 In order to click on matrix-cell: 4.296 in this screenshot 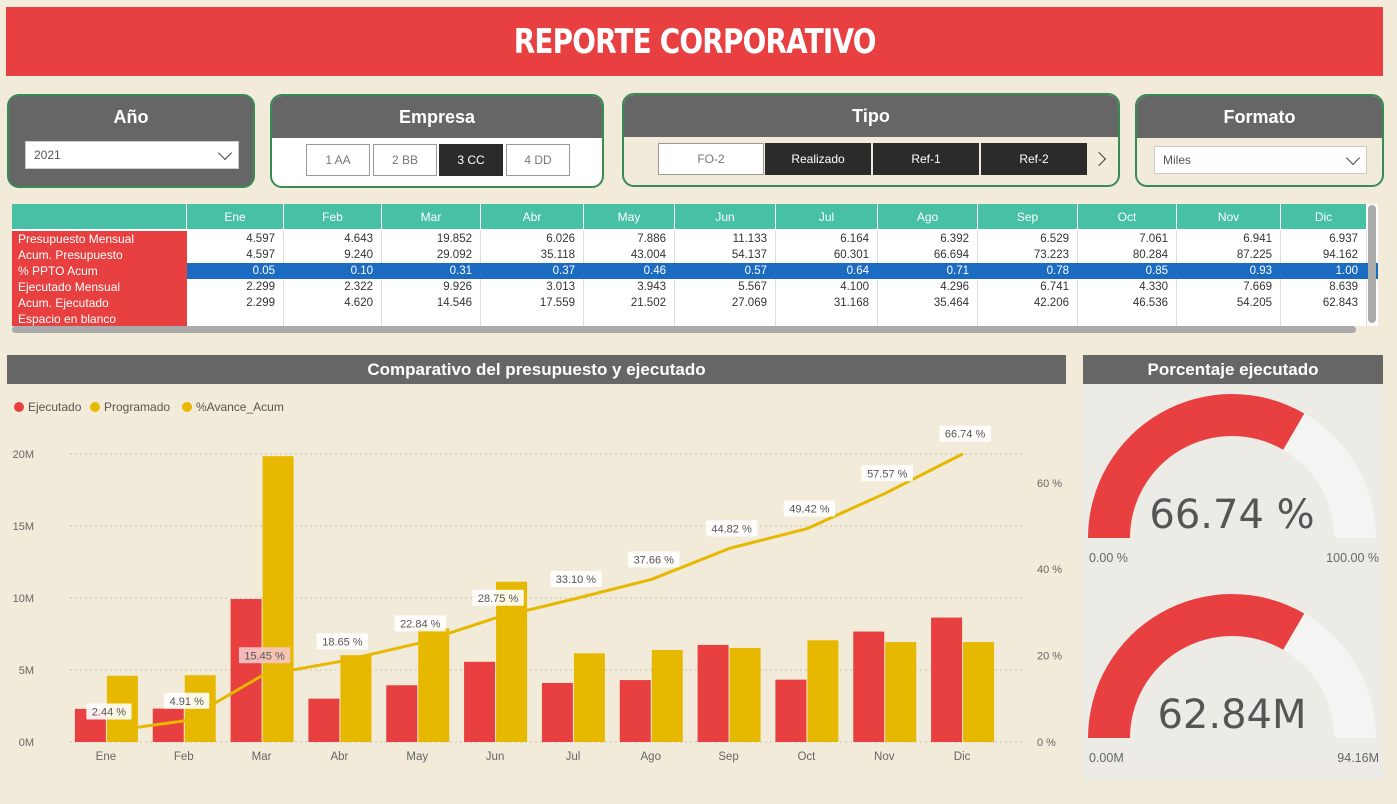, I will do `click(928, 287)`.